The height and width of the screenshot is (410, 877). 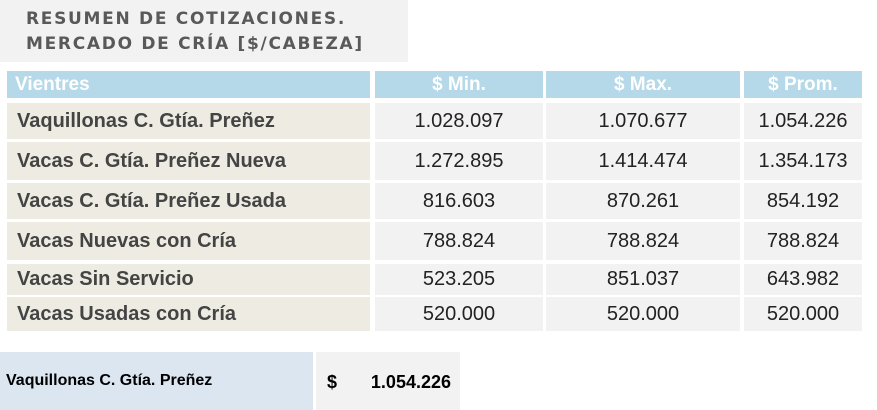 What do you see at coordinates (188, 279) in the screenshot?
I see `row-label: Vacas Sin Servicio` at bounding box center [188, 279].